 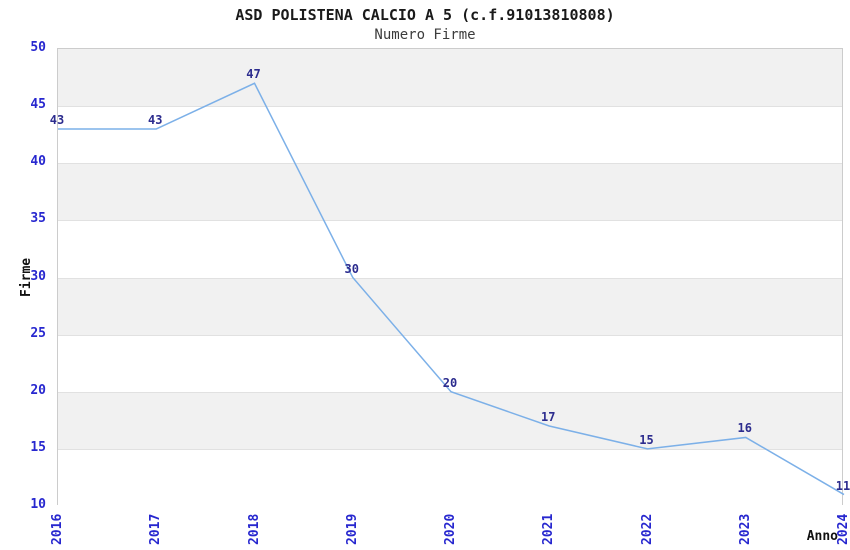 What do you see at coordinates (351, 268) in the screenshot?
I see `data-label: 30` at bounding box center [351, 268].